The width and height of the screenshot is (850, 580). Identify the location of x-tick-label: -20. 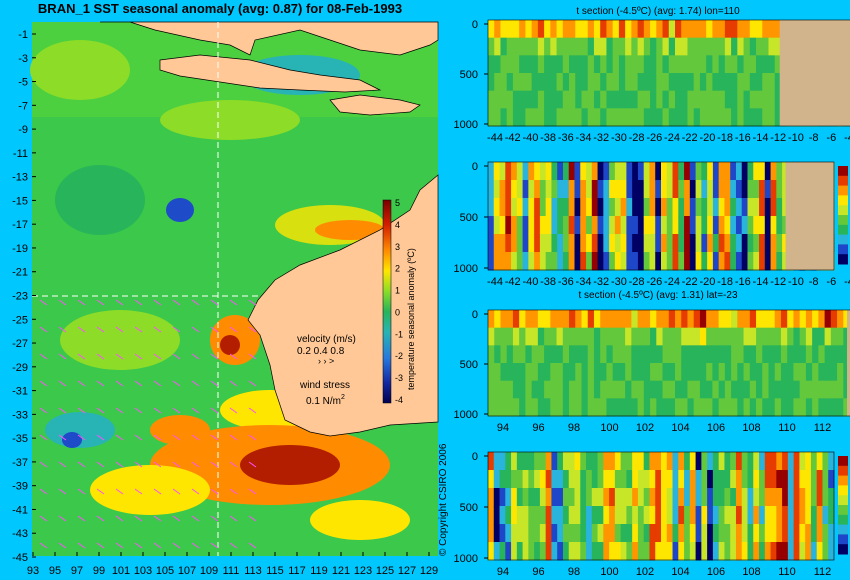
(707, 282).